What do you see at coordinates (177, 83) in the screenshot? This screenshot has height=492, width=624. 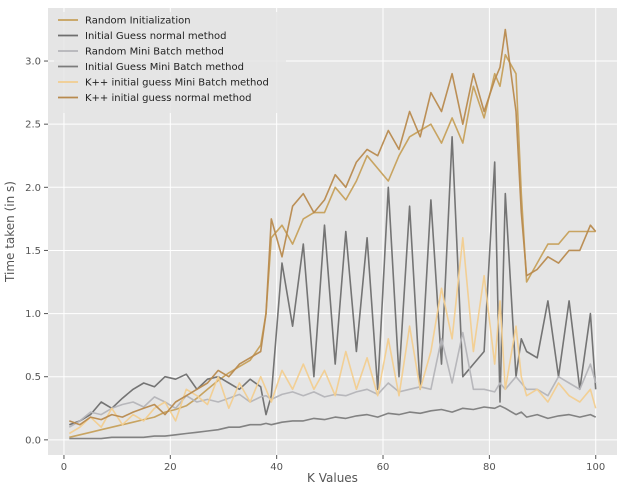 I see `legend-label: K++ initial guess Mini Batch method` at bounding box center [177, 83].